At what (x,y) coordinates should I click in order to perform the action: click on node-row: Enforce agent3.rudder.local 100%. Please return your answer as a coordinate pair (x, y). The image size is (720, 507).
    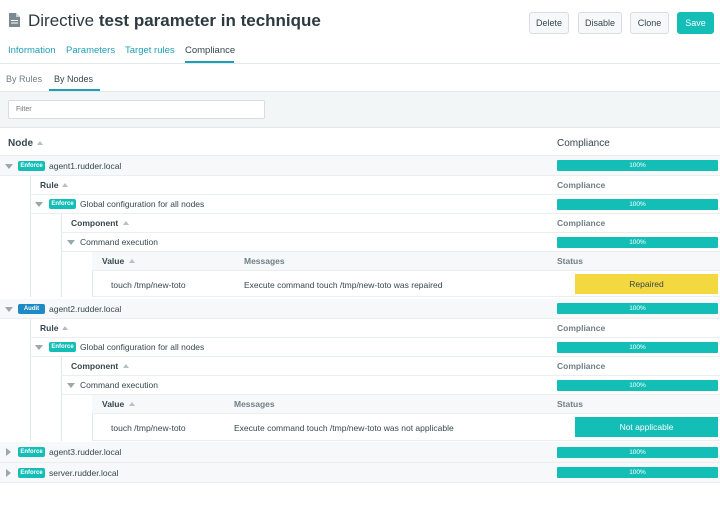
    Looking at the image, I should click on (360, 452).